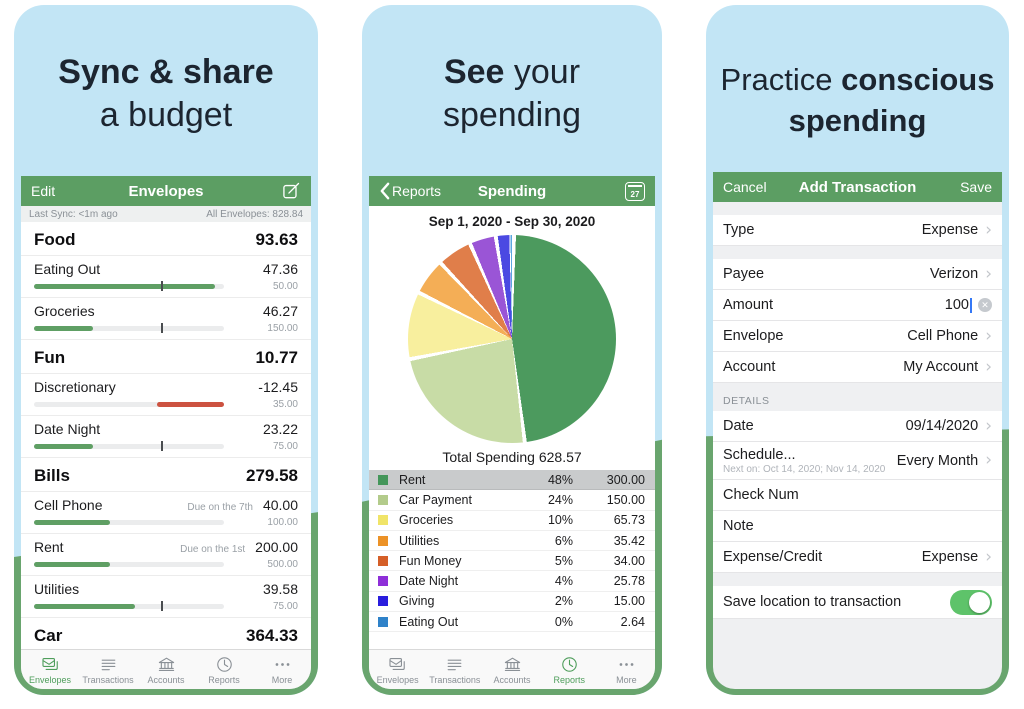  I want to click on spending-pie-chart, so click(512, 339).